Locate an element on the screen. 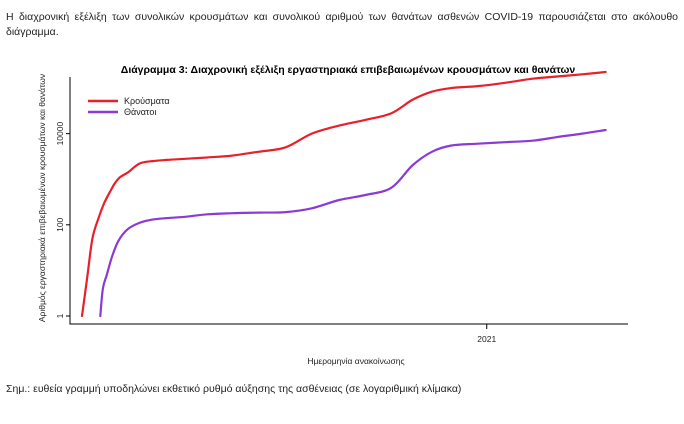 The image size is (684, 424). x-axis-label: Ημερομηνία ανακοίνωσης is located at coordinates (355, 361).